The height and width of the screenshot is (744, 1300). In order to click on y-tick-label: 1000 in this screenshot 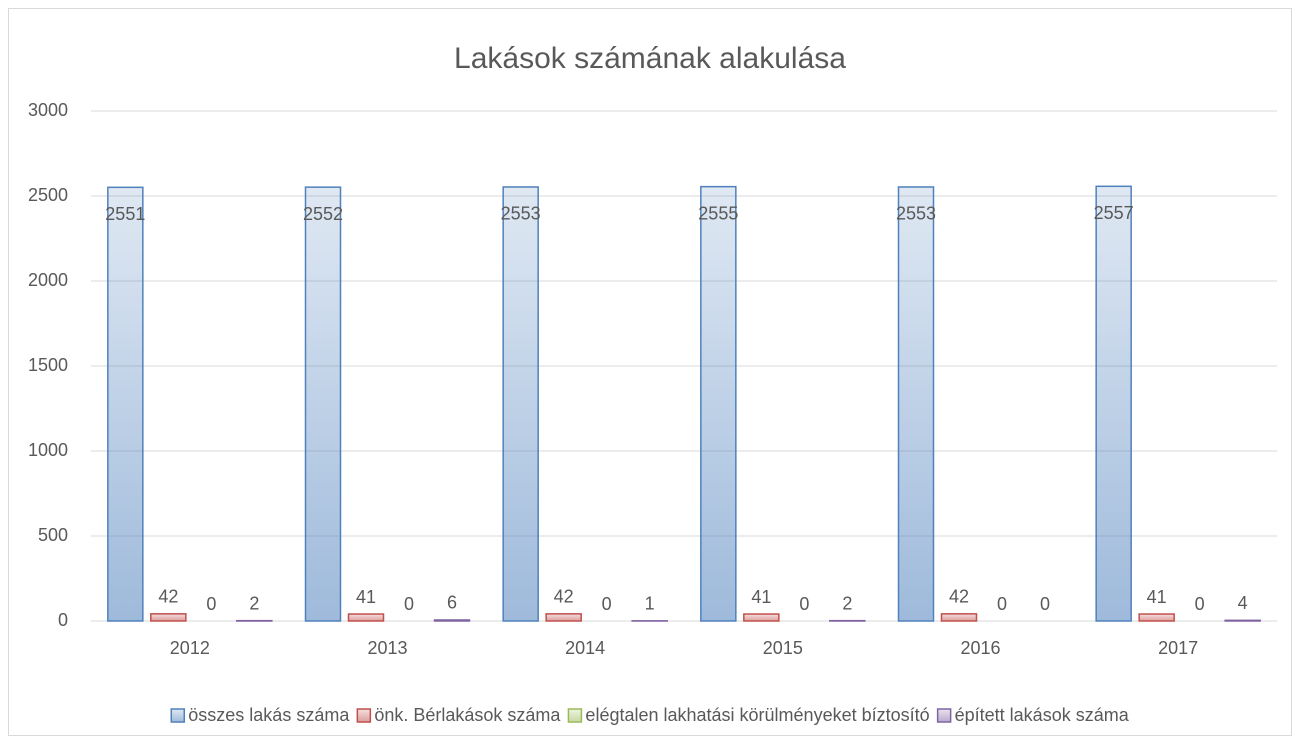, I will do `click(48, 450)`.